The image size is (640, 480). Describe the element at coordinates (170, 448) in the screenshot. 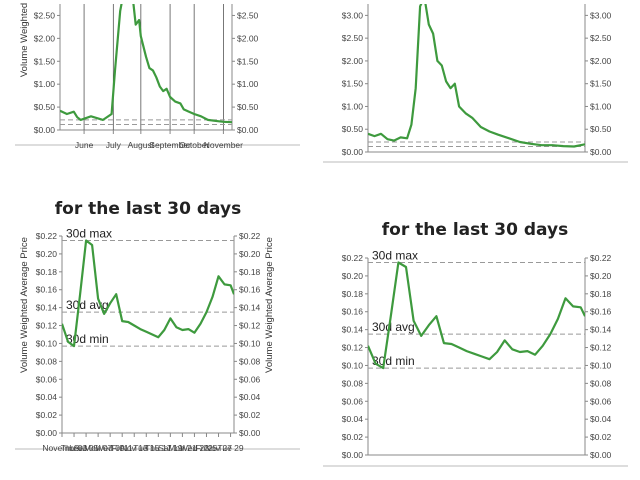

I see `x-tick-label: Sat 19` at that location.